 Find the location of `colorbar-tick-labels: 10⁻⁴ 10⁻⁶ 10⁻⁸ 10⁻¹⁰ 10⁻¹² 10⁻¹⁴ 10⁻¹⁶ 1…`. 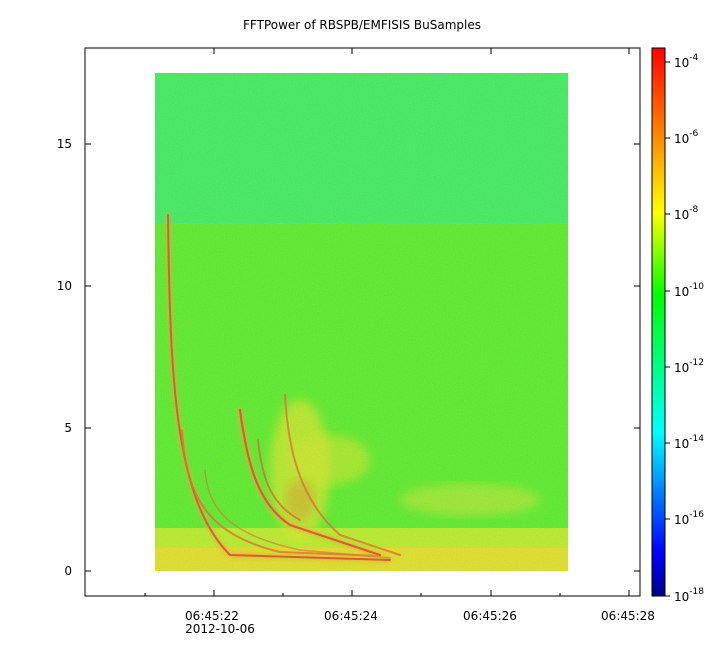

colorbar-tick-labels: 10⁻⁴ 10⁻⁶ 10⁻⁸ 10⁻¹⁰ 10⁻¹² 10⁻¹⁴ 10⁻¹⁶ 1… is located at coordinates (689, 328).